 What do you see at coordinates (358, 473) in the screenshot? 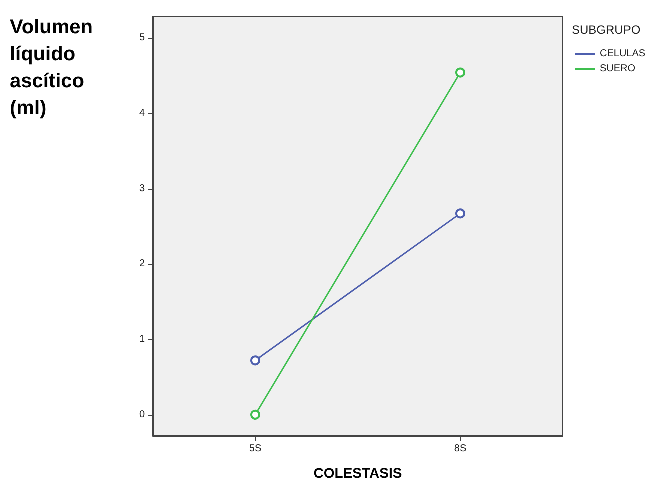
I see `x-axis-title: COLESTASIS` at bounding box center [358, 473].